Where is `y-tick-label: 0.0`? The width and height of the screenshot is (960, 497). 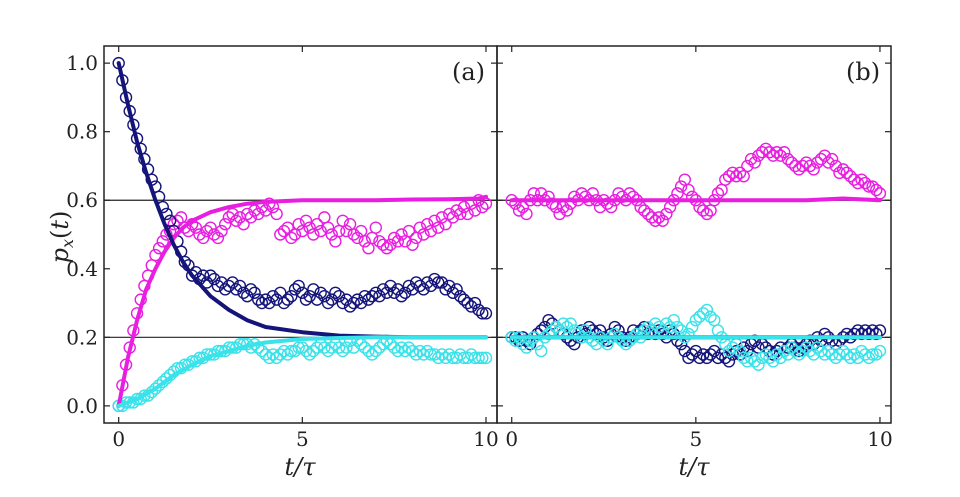 y-tick-label: 0.0 is located at coordinates (82, 406).